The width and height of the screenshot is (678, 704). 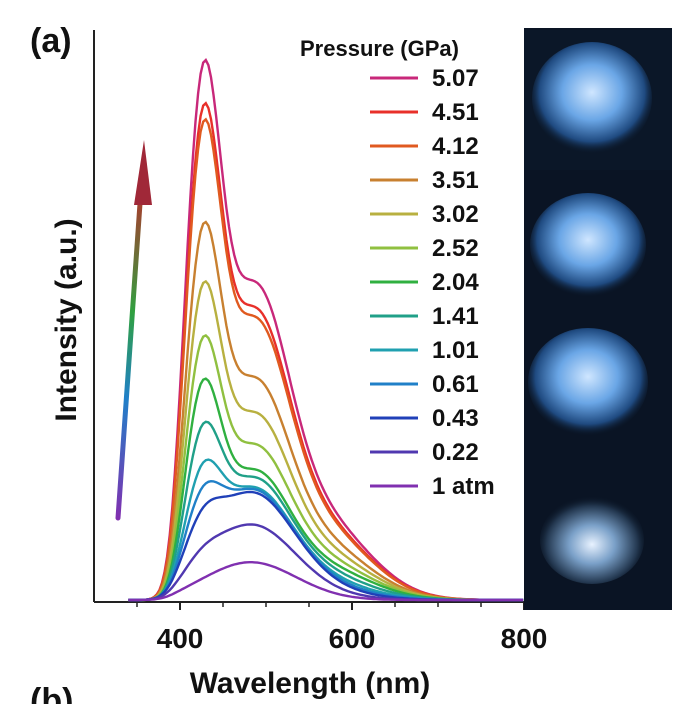 I want to click on legend-label: 3.51, so click(x=455, y=180).